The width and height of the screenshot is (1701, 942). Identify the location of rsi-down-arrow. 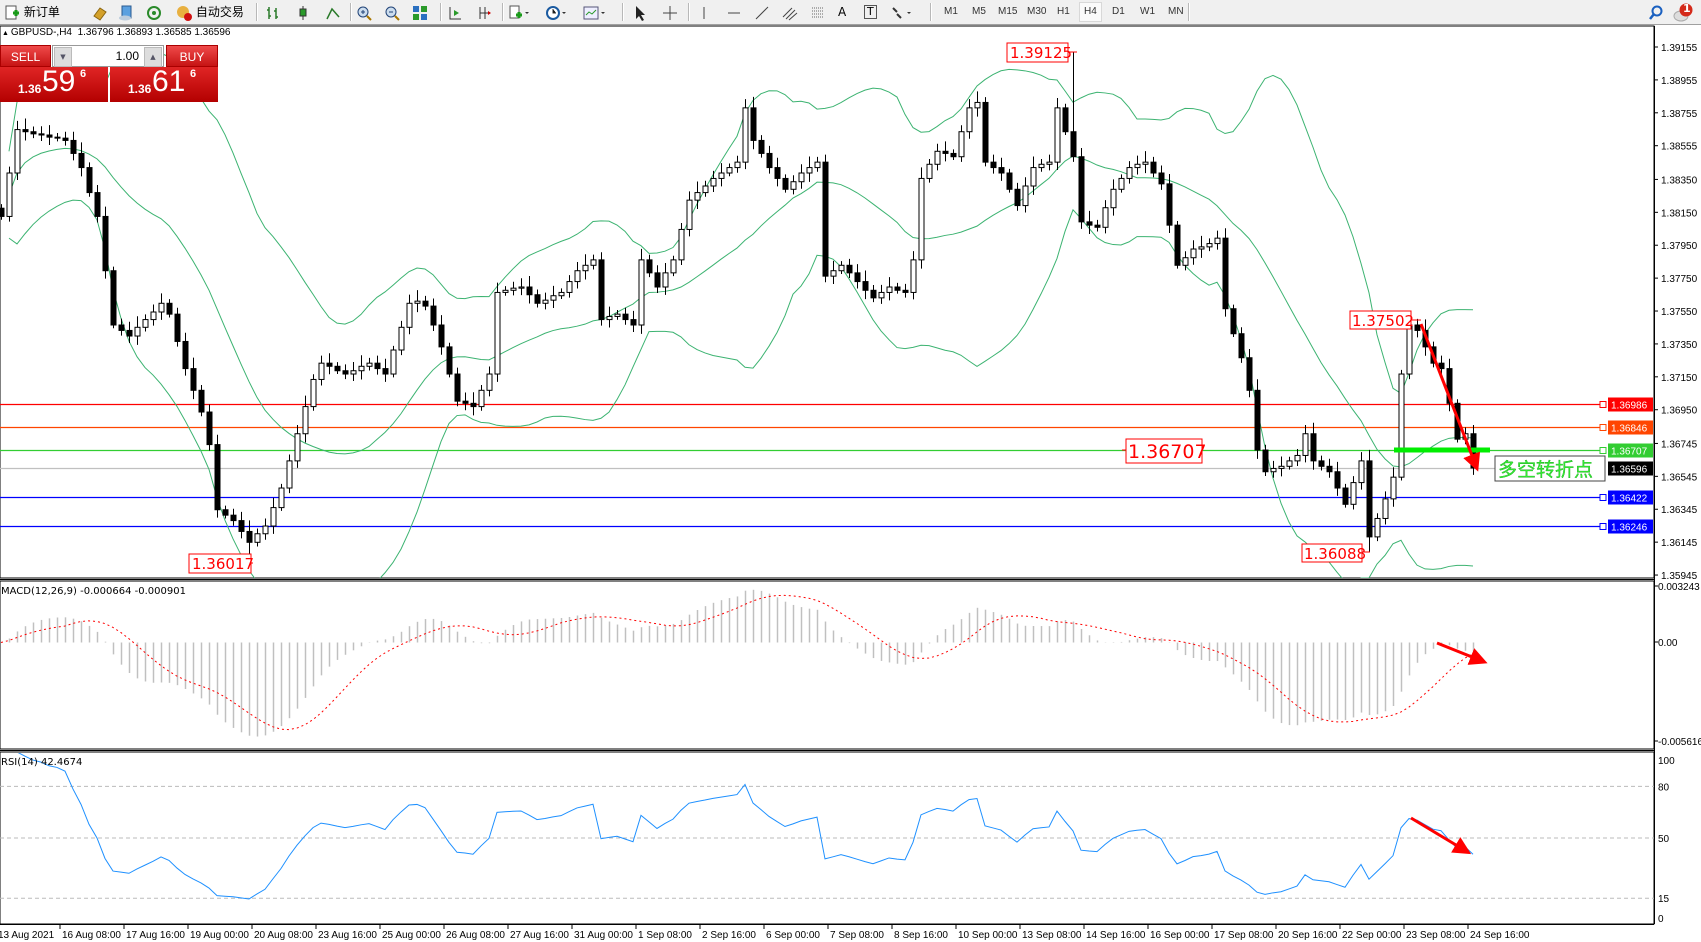
(1441, 835).